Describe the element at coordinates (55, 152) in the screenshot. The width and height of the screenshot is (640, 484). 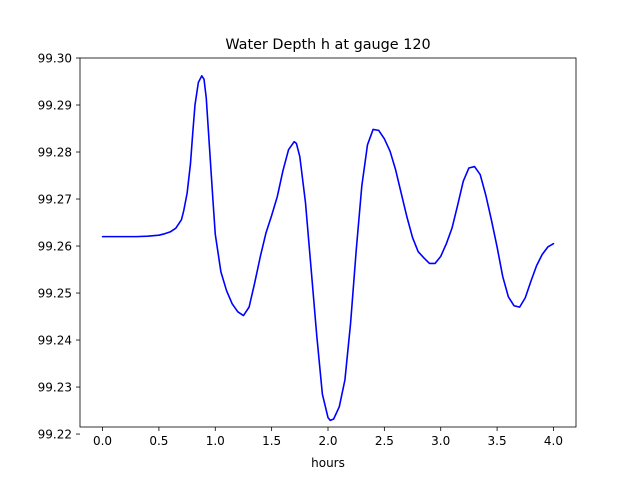
I see `y-tick-label: 99.28` at that location.